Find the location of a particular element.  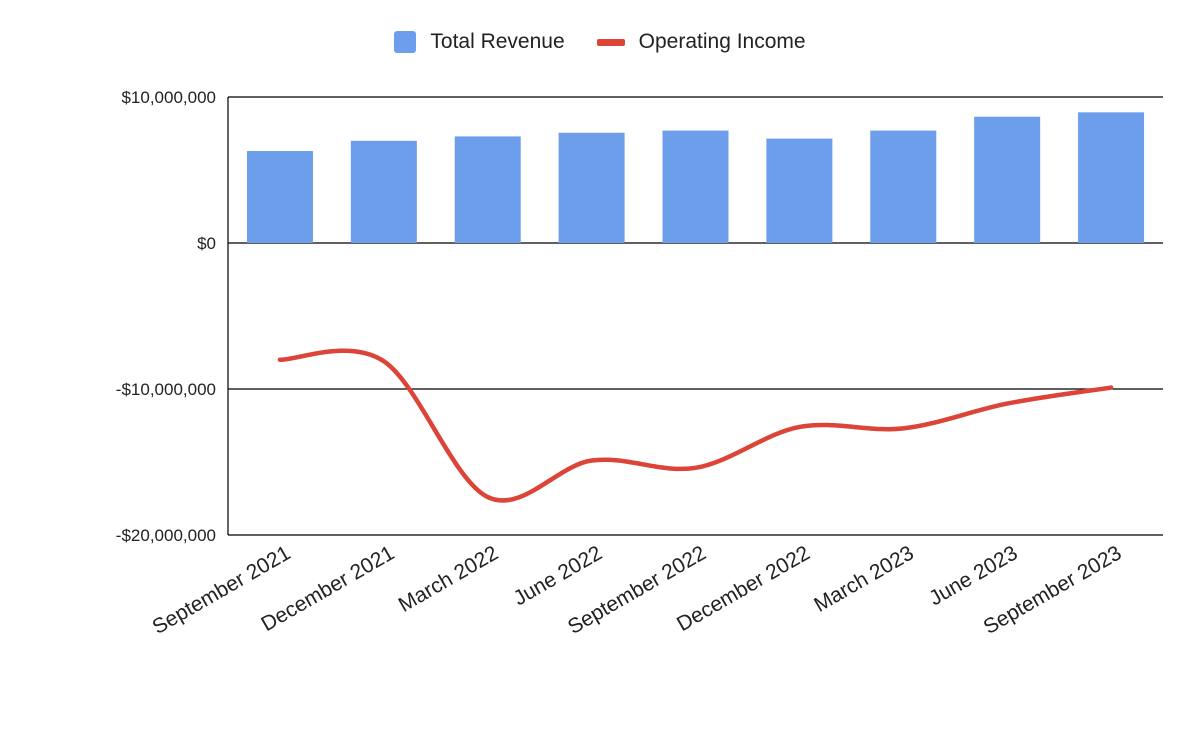

legend-item-total-revenue: Total Revenue is located at coordinates (479, 42).